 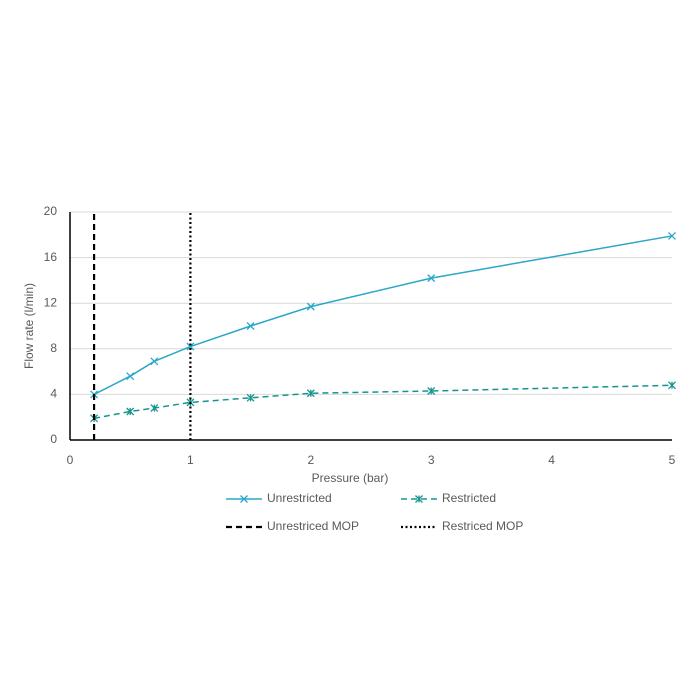 What do you see at coordinates (51, 211) in the screenshot?
I see `y-tick-label: 20` at bounding box center [51, 211].